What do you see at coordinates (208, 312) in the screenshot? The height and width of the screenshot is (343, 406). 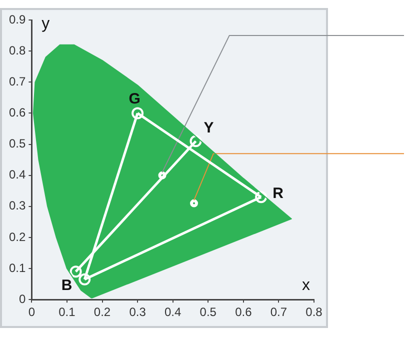 I see `x-tick-label: 0.5` at bounding box center [208, 312].